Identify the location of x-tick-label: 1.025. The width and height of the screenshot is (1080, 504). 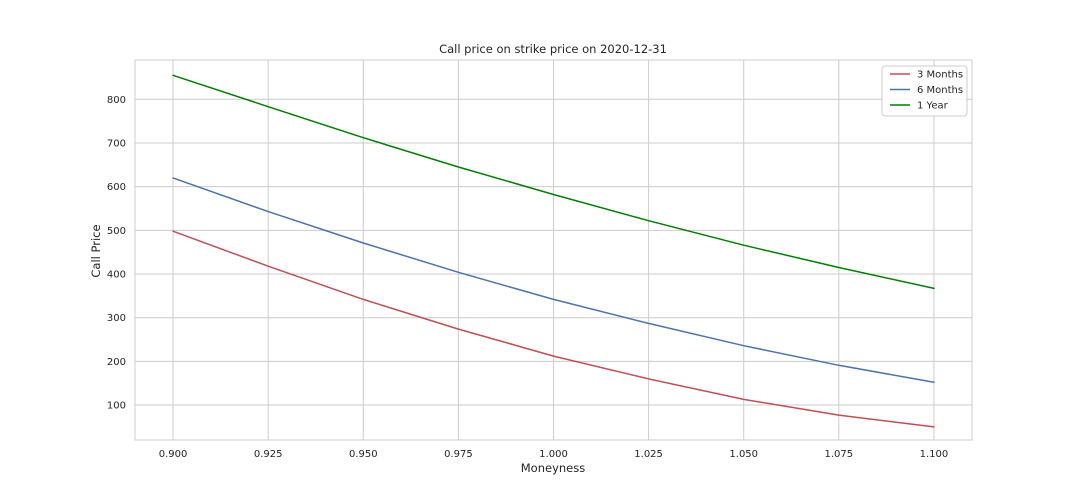
(648, 454).